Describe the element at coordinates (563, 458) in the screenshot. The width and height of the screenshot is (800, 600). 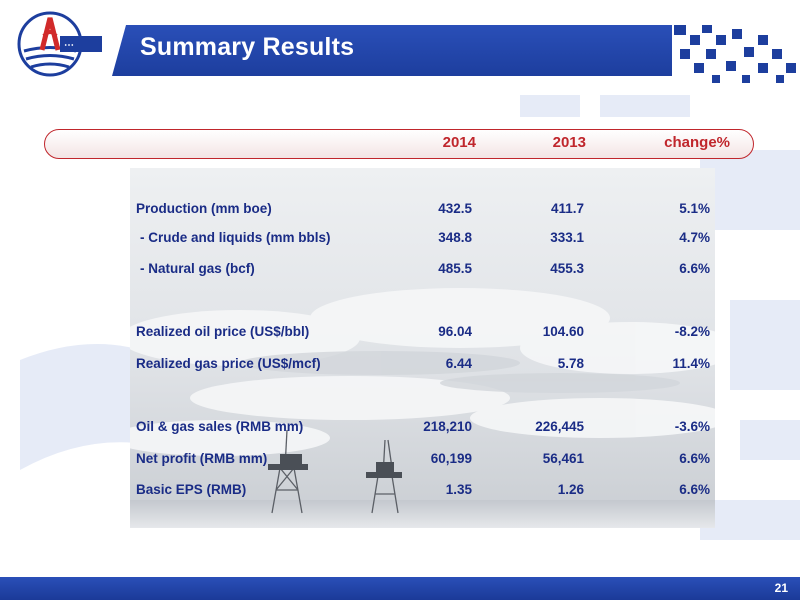
I see `value-2013: 56,461` at that location.